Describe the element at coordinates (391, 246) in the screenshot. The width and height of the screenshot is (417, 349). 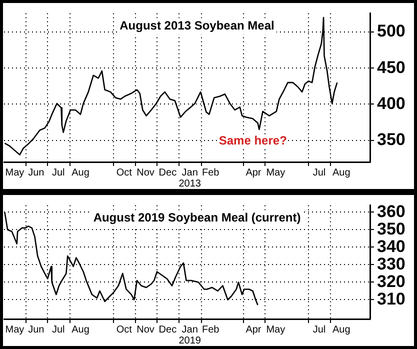
I see `y-tick-label: 340` at that location.